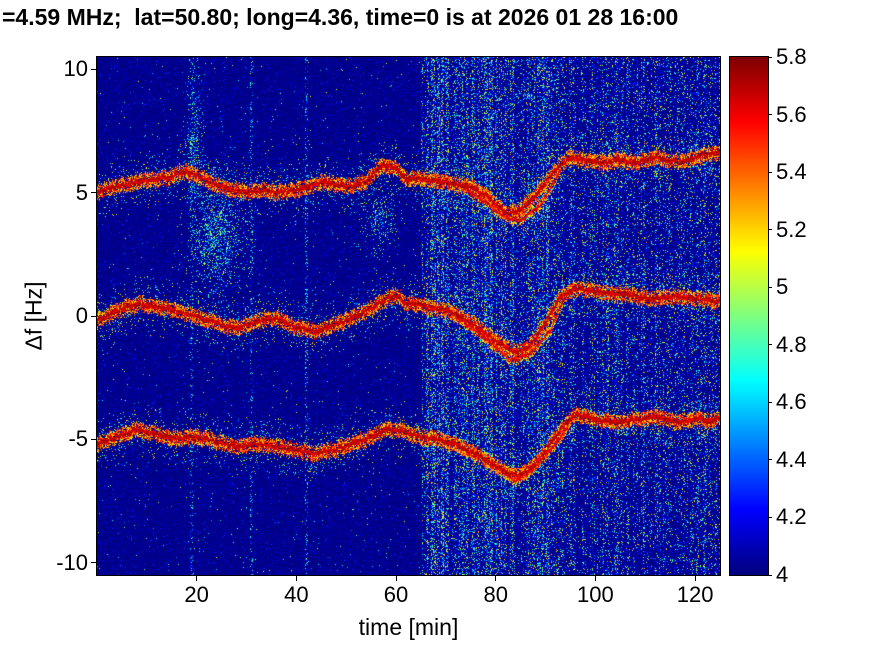 This screenshot has width=875, height=656. What do you see at coordinates (72, 562) in the screenshot?
I see `y-tick-label: -10` at bounding box center [72, 562].